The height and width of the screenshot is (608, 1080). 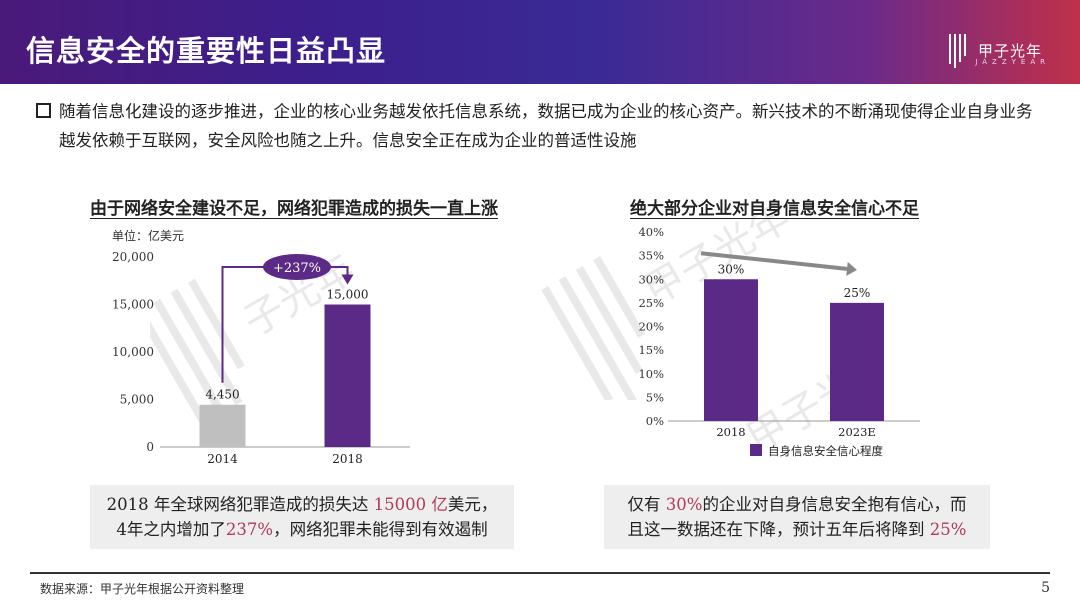 I want to click on left-callout-text: 2018 年全球网络犯罪造成的损失达, so click(x=240, y=504).